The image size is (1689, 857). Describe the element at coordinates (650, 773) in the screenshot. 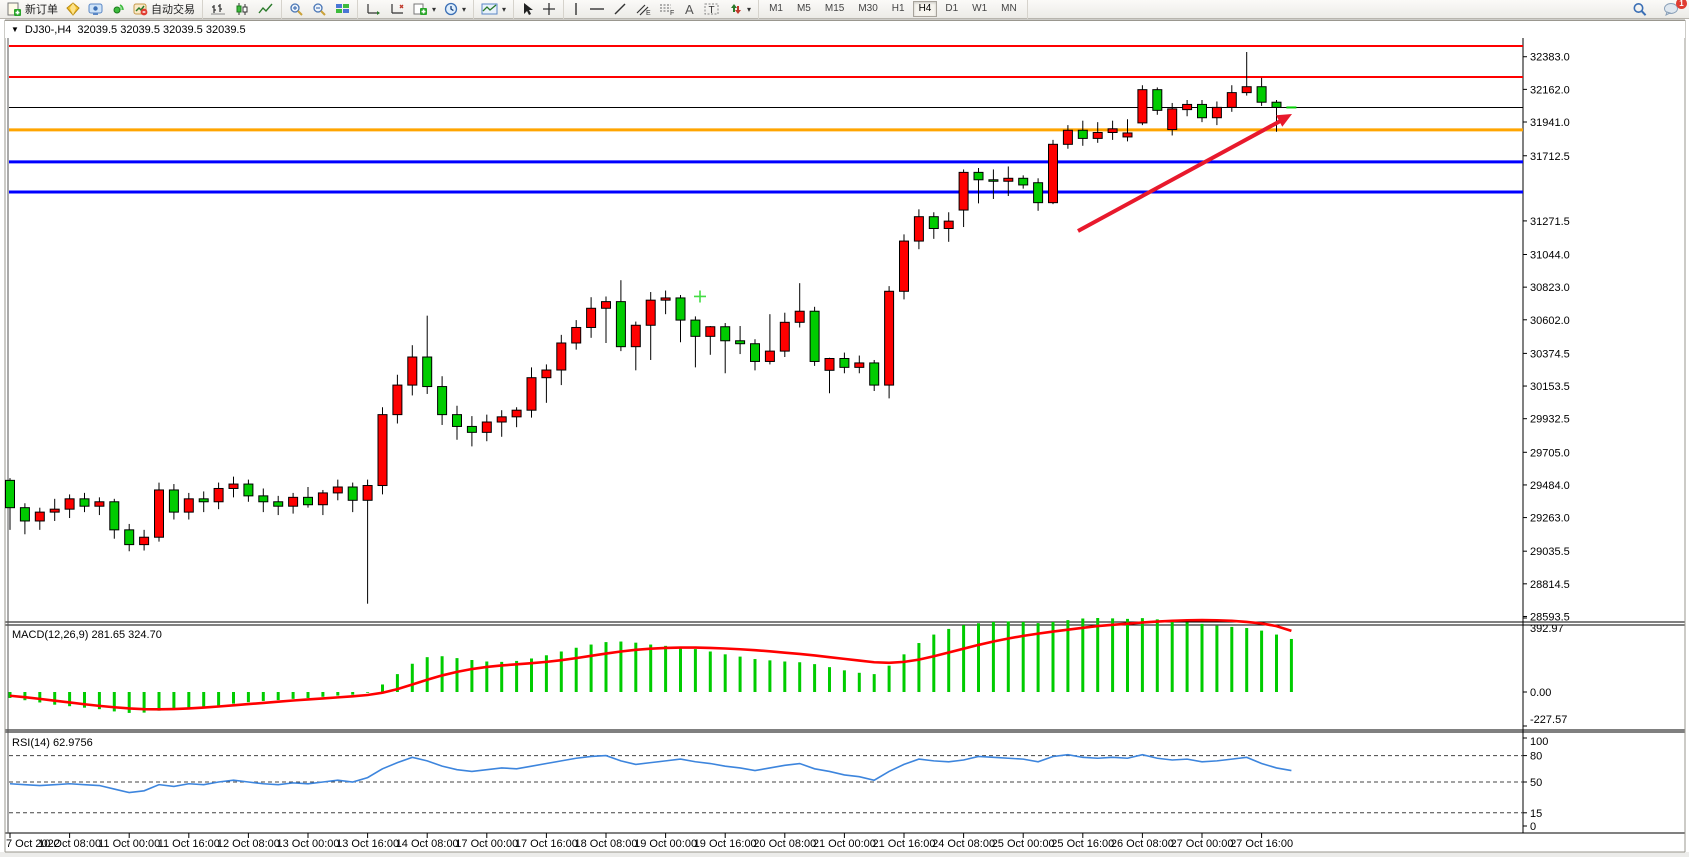

I see `rsi-line` at that location.